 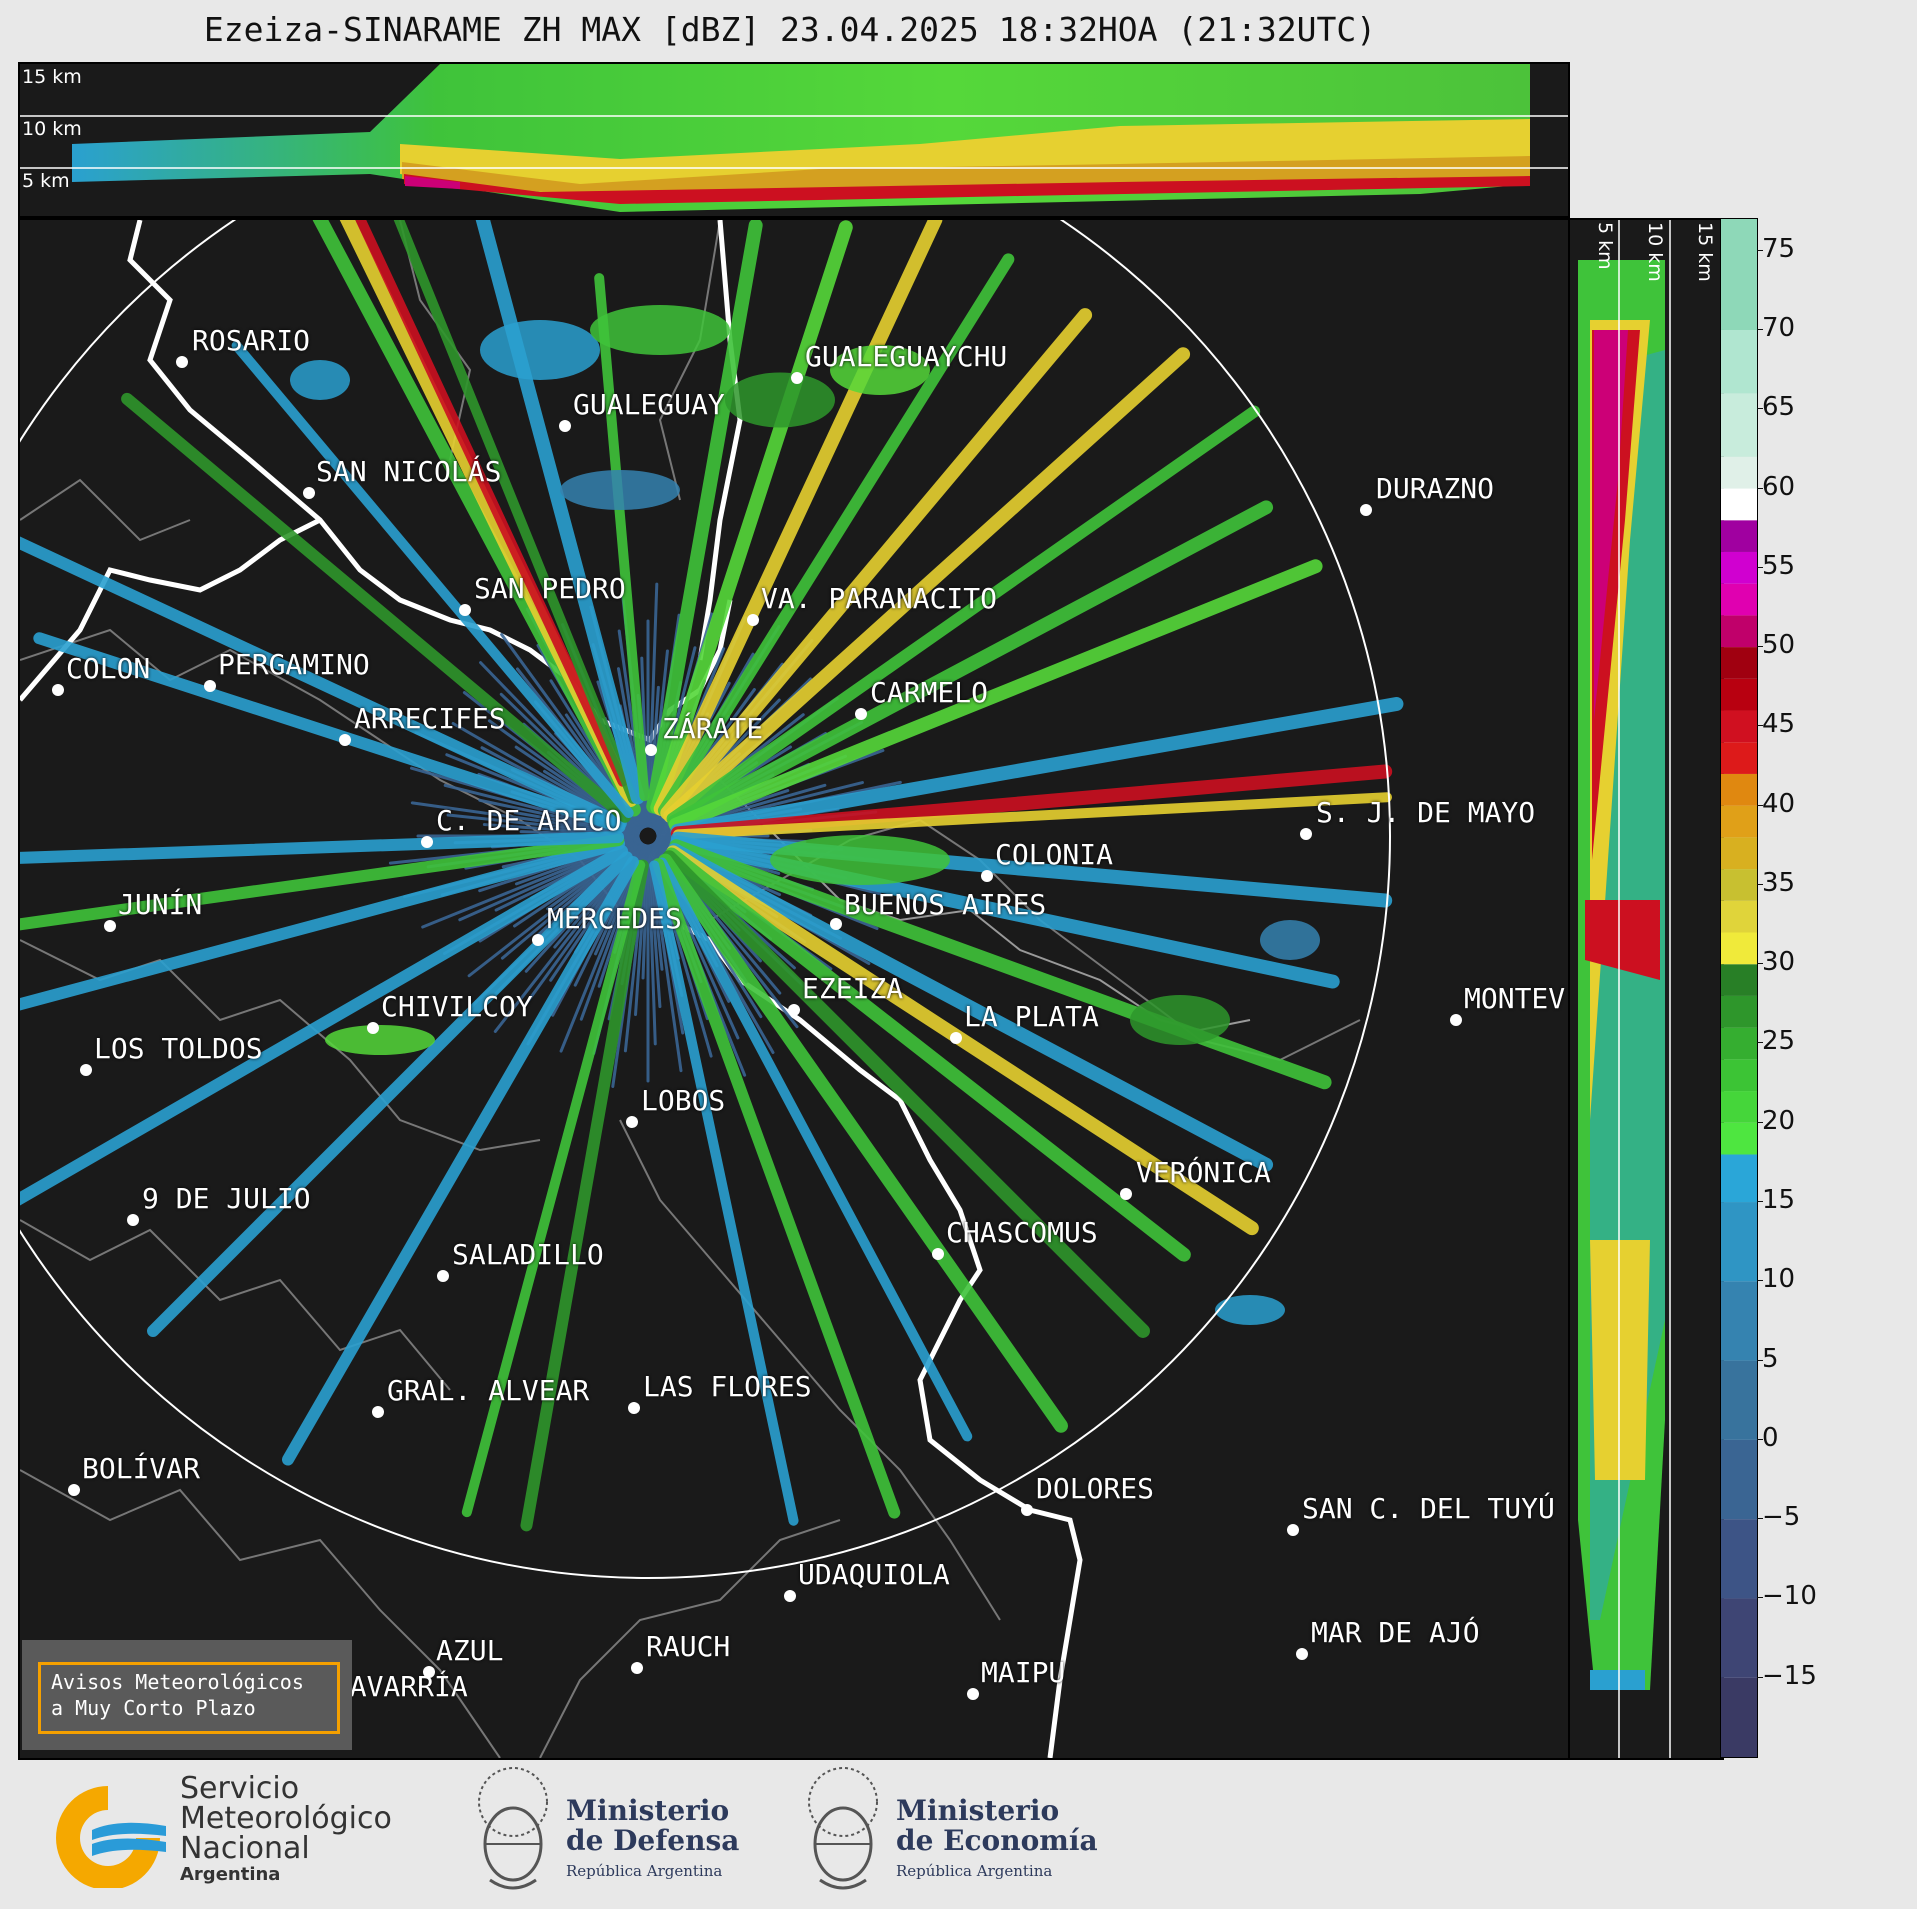 What do you see at coordinates (683, 1100) in the screenshot?
I see `city-lobos: LOBOS` at bounding box center [683, 1100].